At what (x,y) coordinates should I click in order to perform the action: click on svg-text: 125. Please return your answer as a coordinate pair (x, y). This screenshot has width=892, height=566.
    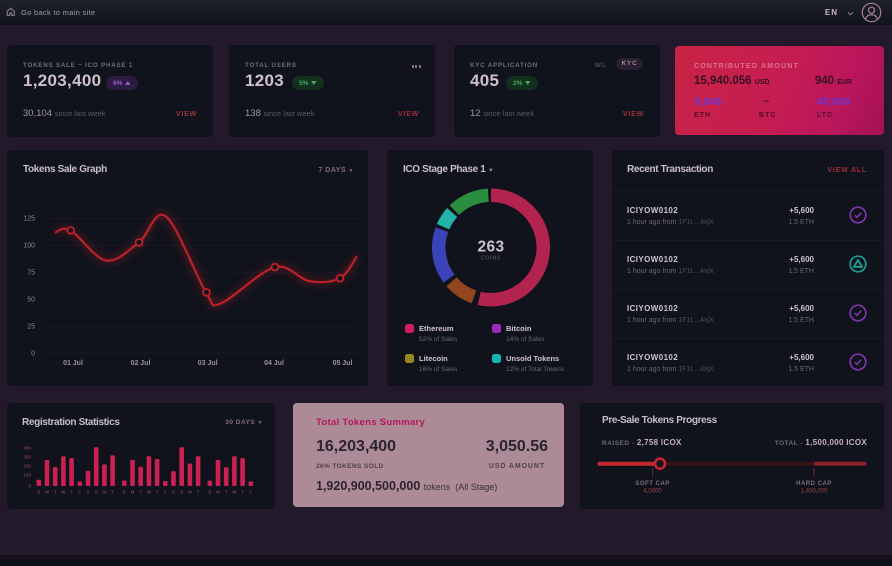
    Looking at the image, I should click on (29, 219).